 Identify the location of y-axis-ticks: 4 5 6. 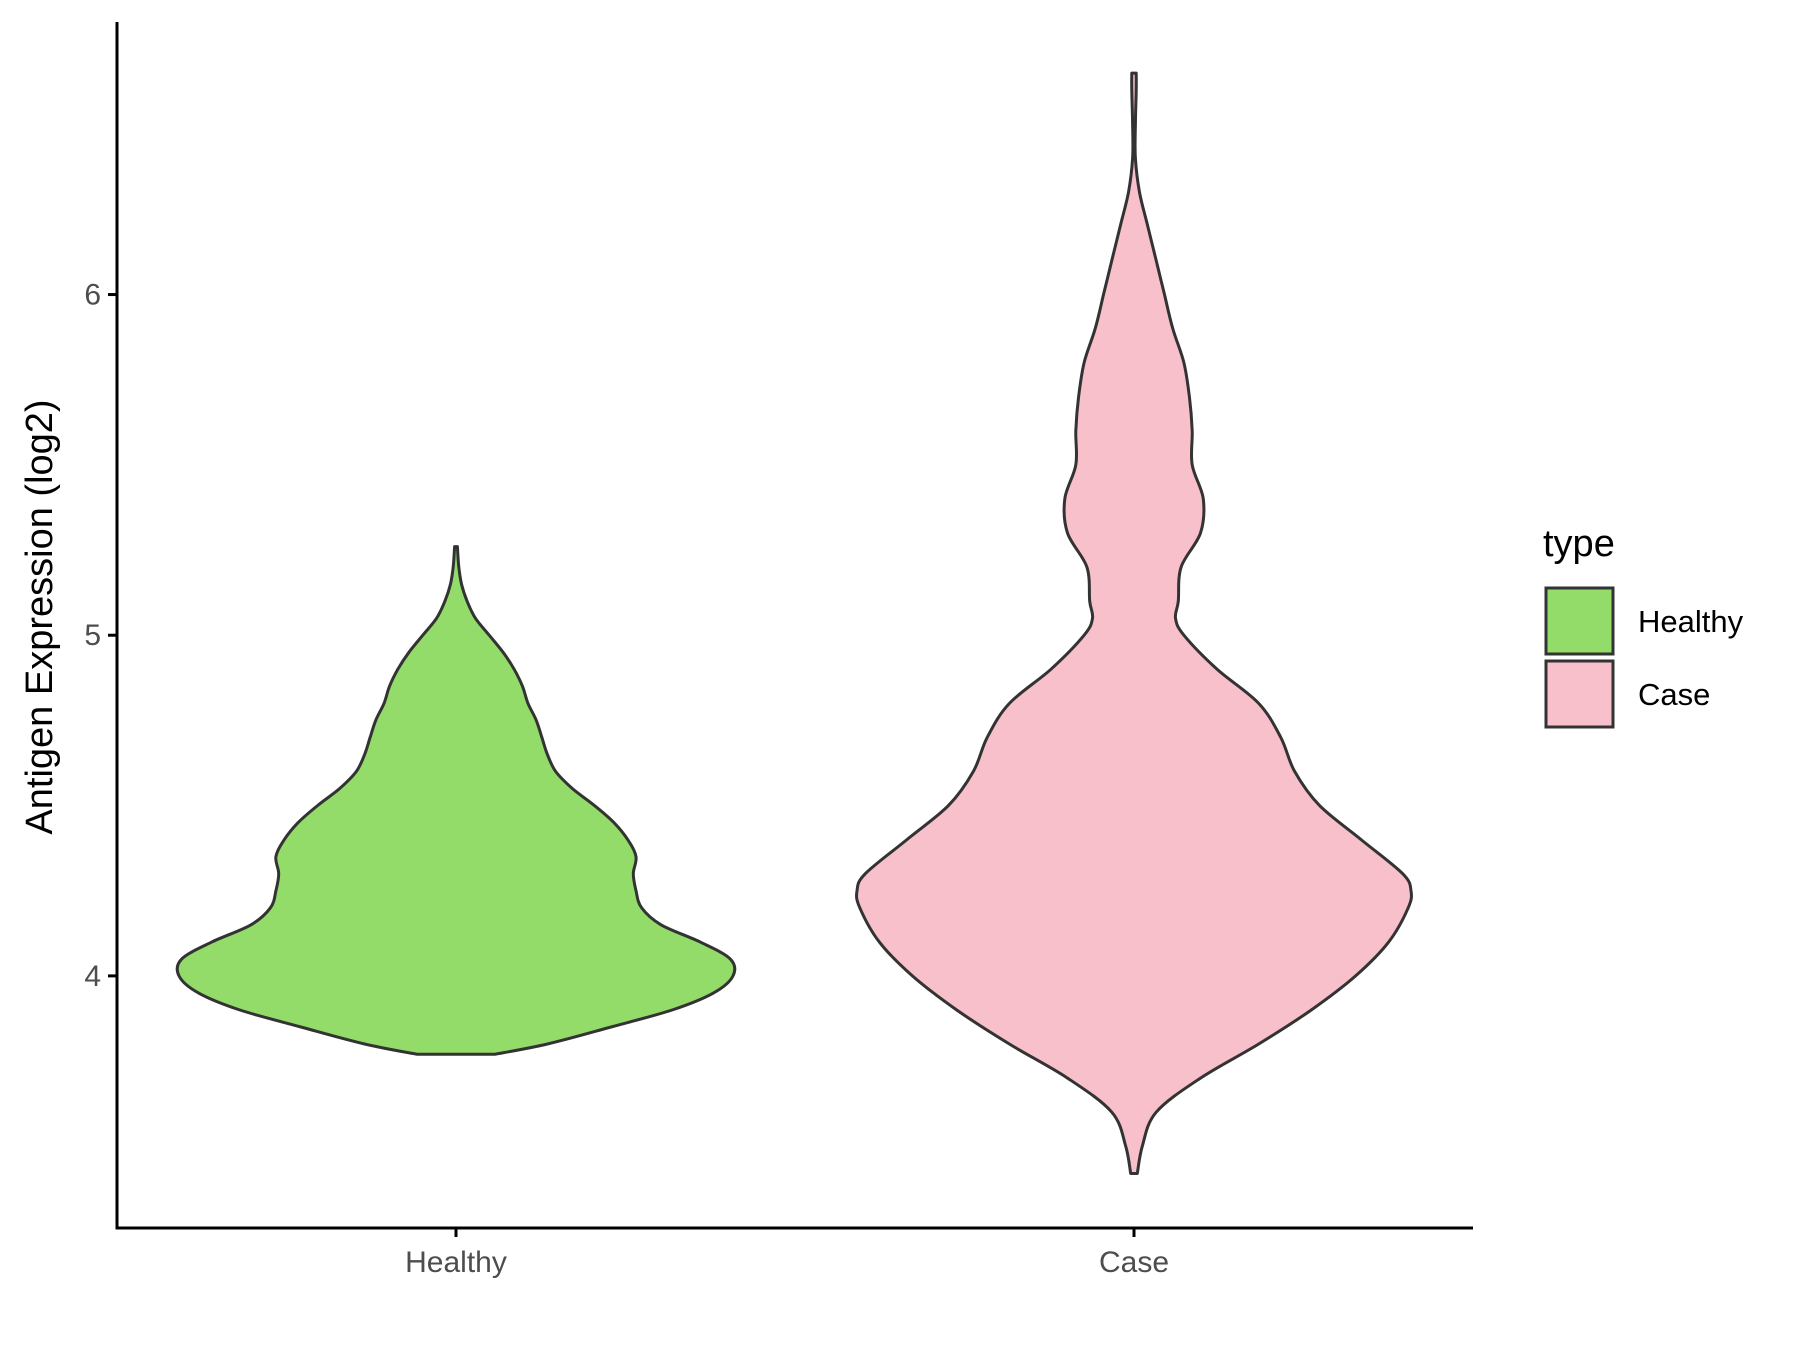
(100, 636).